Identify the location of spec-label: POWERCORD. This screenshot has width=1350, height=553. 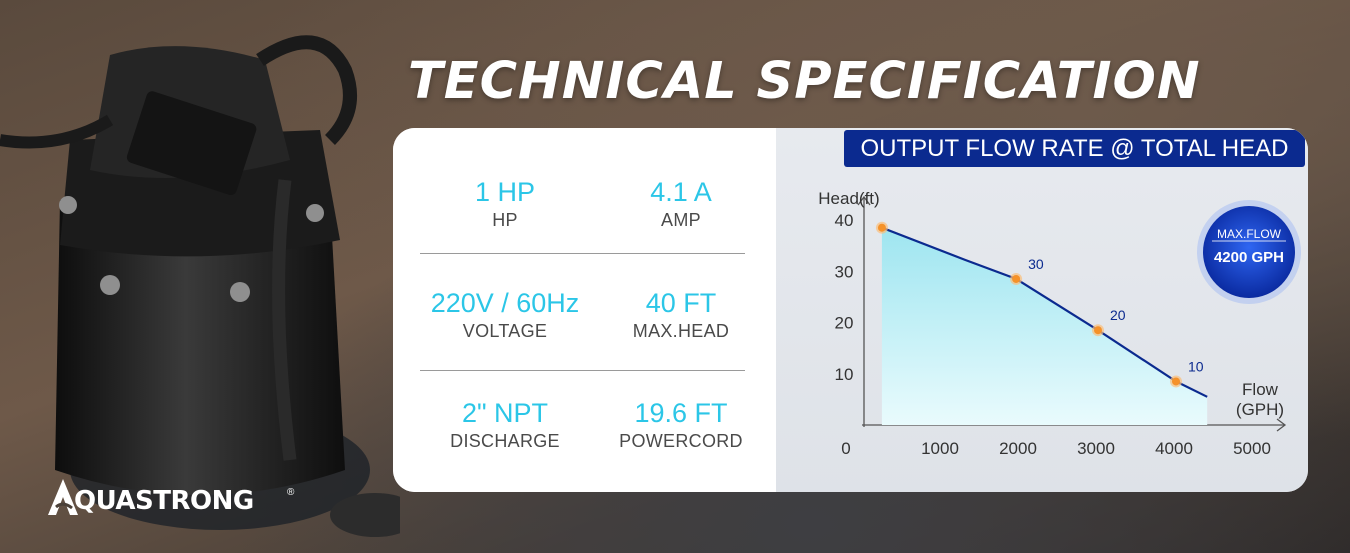
(681, 441).